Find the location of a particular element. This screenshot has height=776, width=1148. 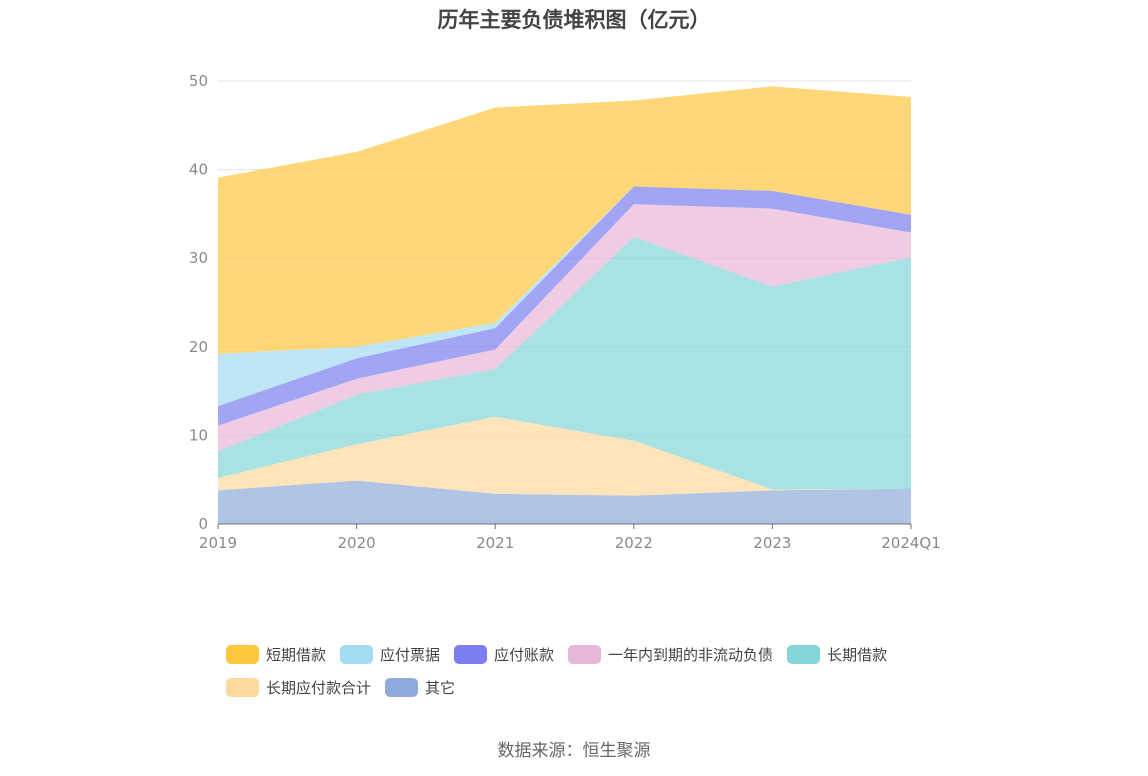

x-tick-label: 2022 is located at coordinates (634, 543).